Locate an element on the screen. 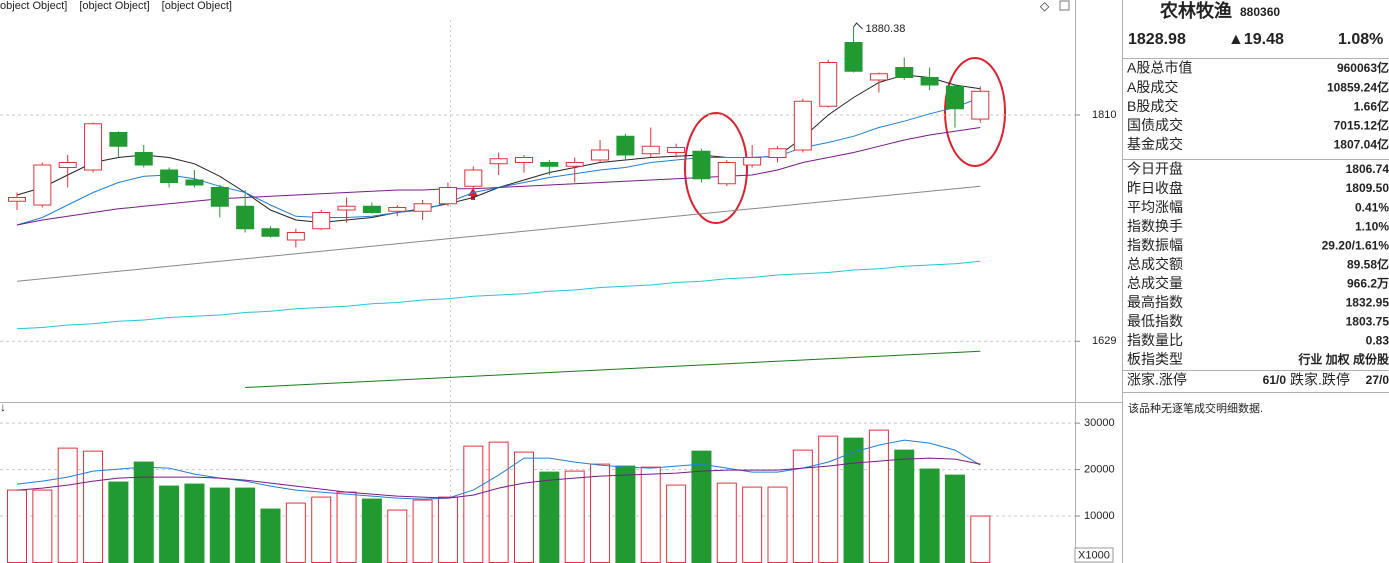 The image size is (1389, 563). field-label: A股总市值 is located at coordinates (1159, 68).